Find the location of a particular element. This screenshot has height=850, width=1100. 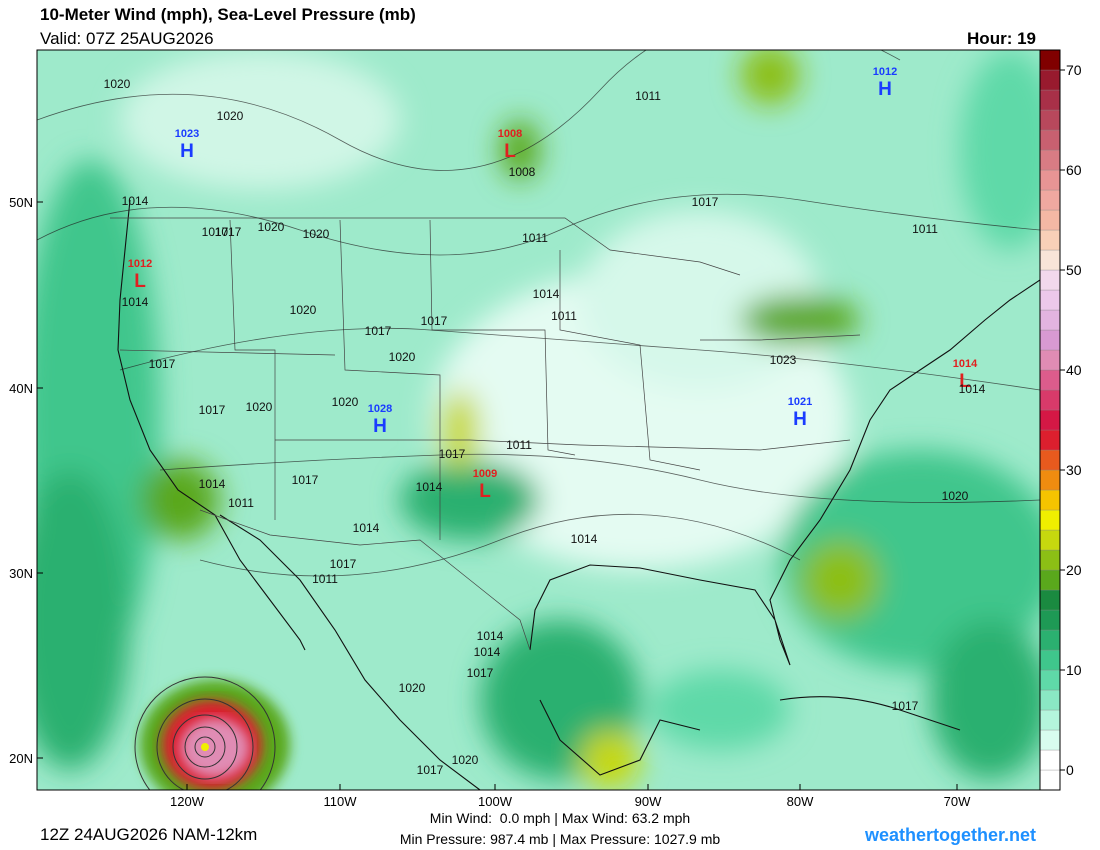

center-value: 1014 is located at coordinates (965, 364).